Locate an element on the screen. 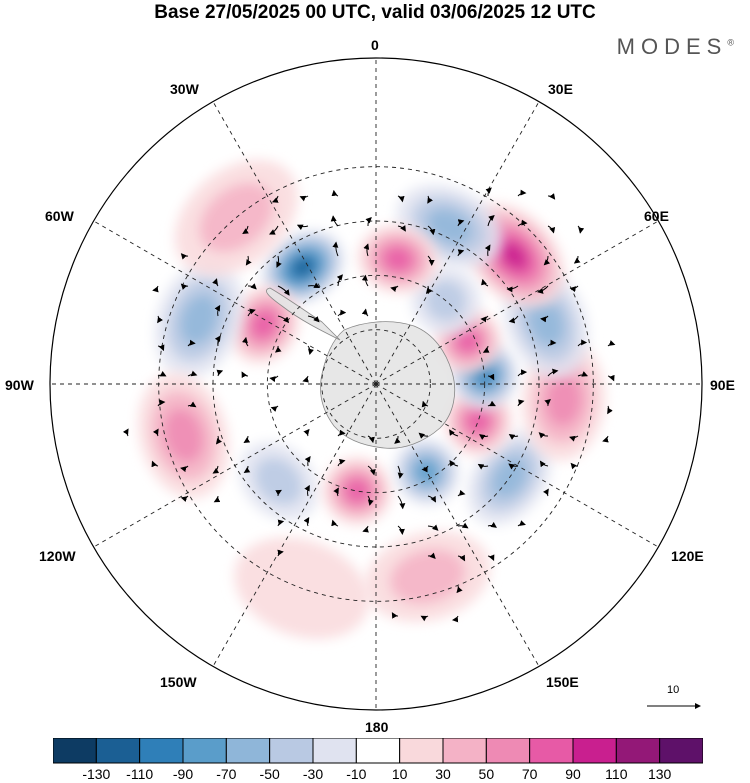  antarctica is located at coordinates (361, 368).